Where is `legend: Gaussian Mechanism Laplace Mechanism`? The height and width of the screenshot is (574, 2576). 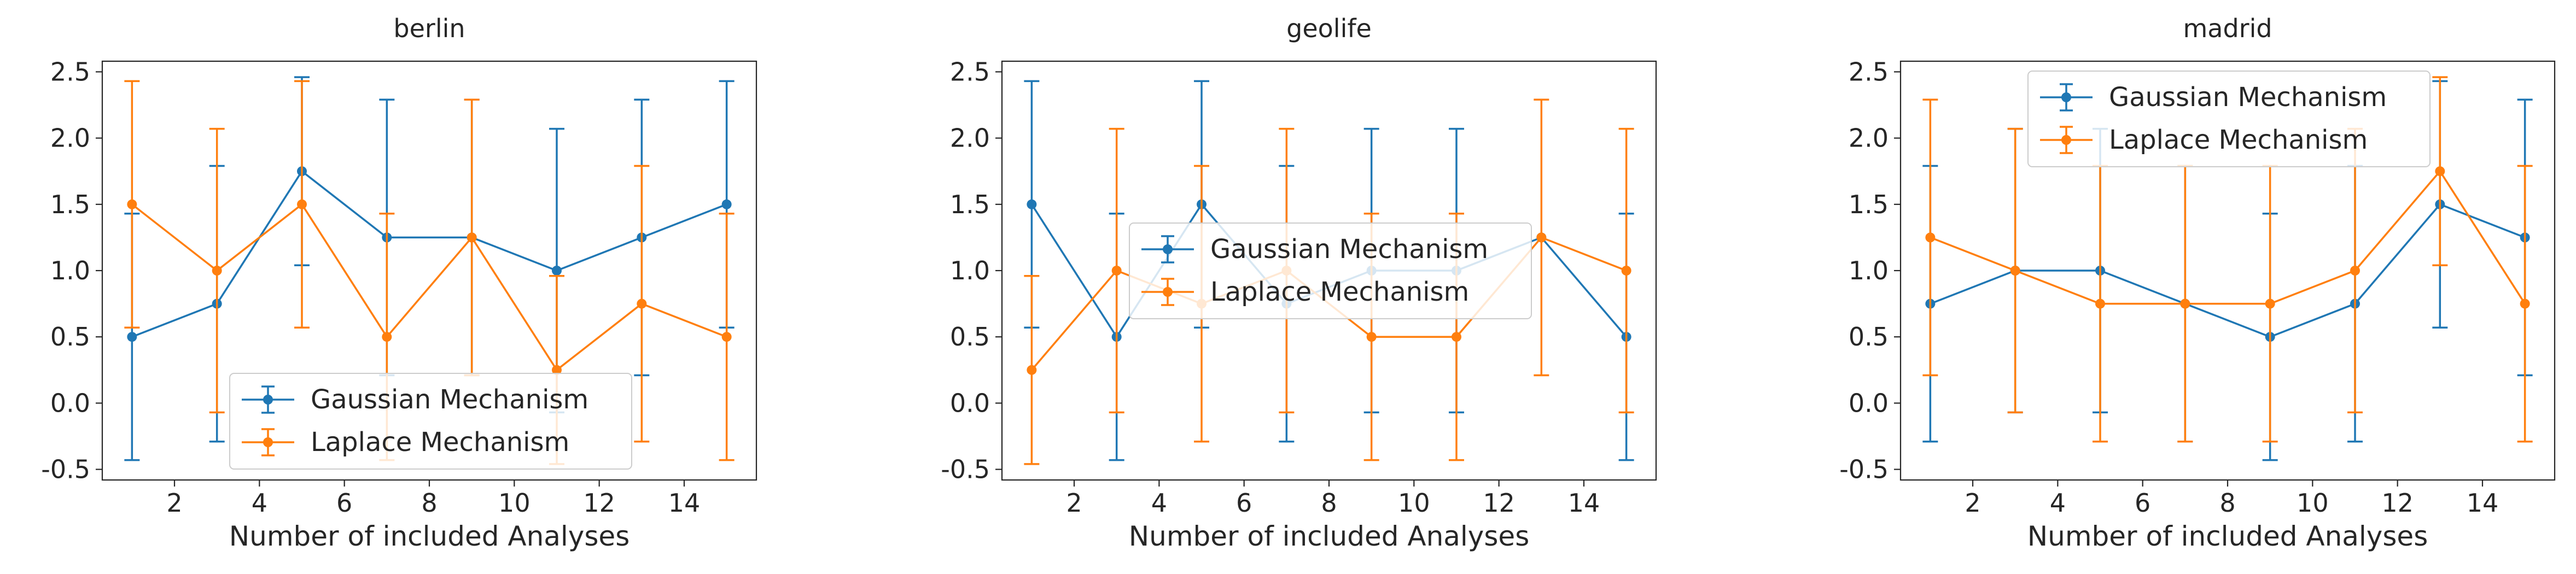
legend: Gaussian Mechanism Laplace Mechanism is located at coordinates (1330, 270).